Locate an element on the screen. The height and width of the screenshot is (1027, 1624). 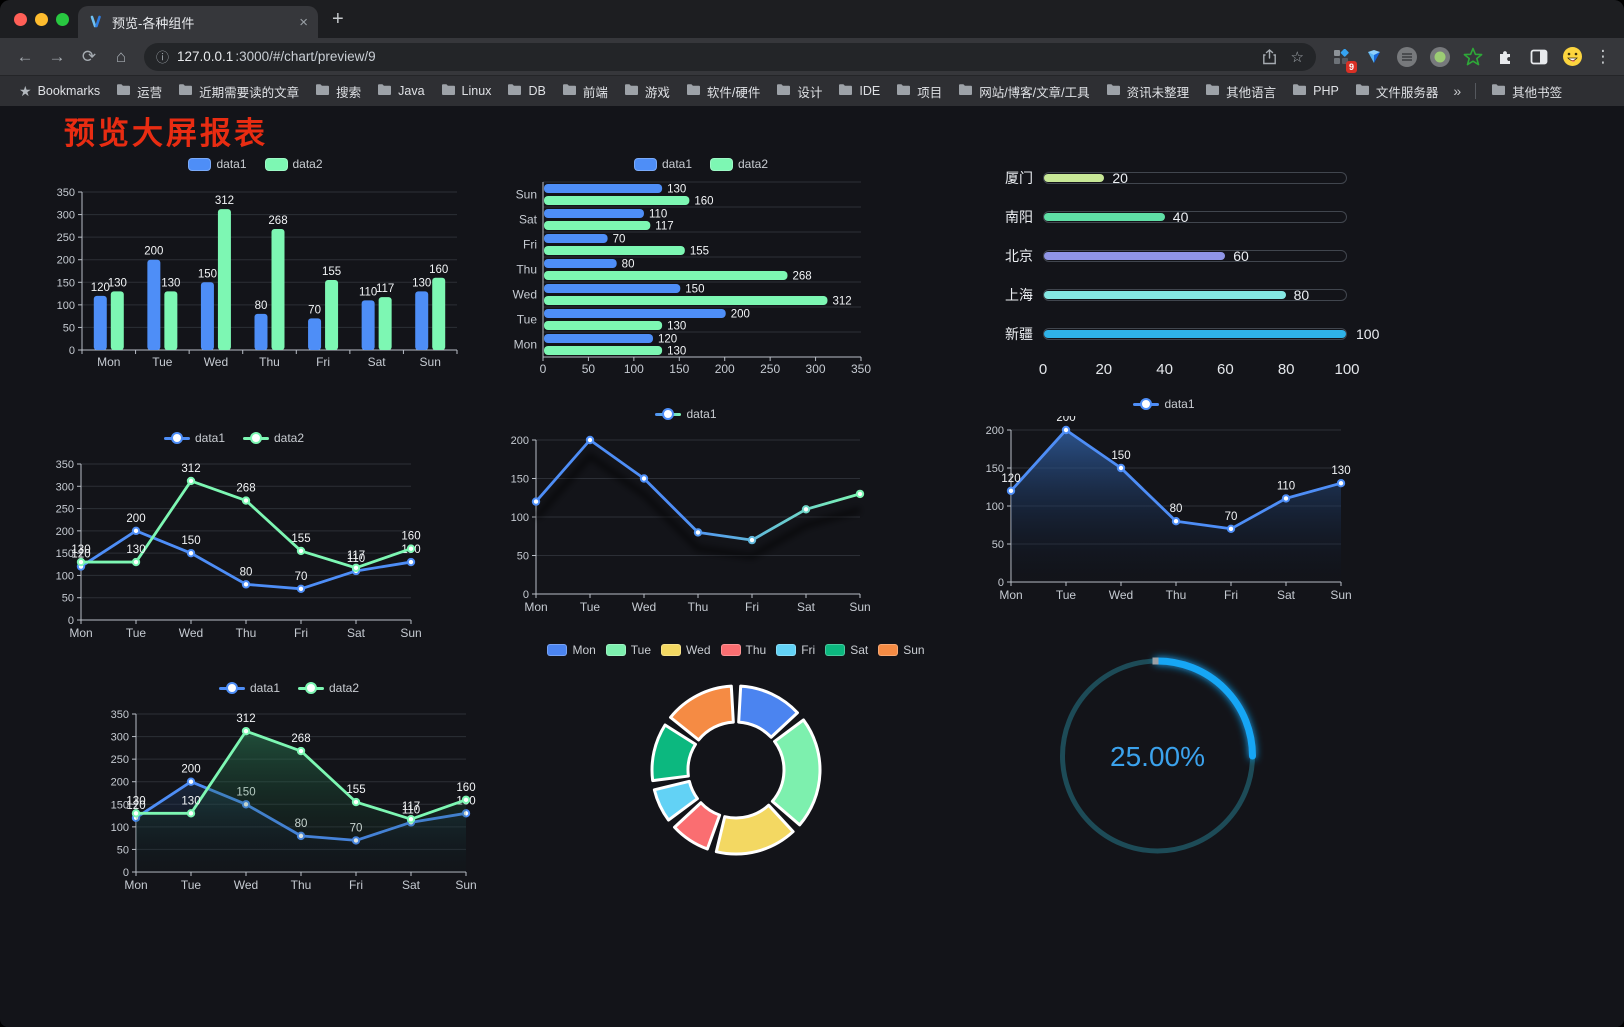
bookmark-folder: 网站/博客/文章/工具 is located at coordinates (1023, 91).